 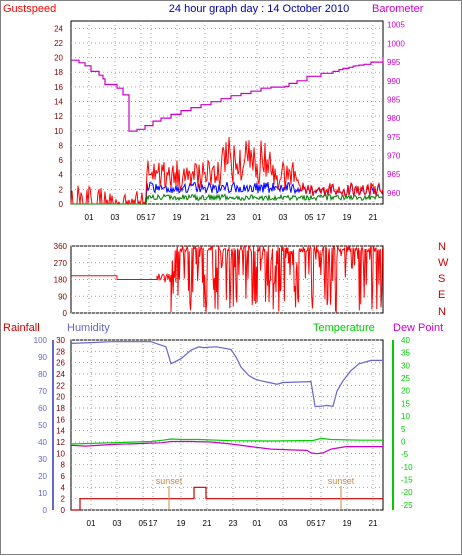 I want to click on rain-tick-label: 6, so click(x=63, y=476).